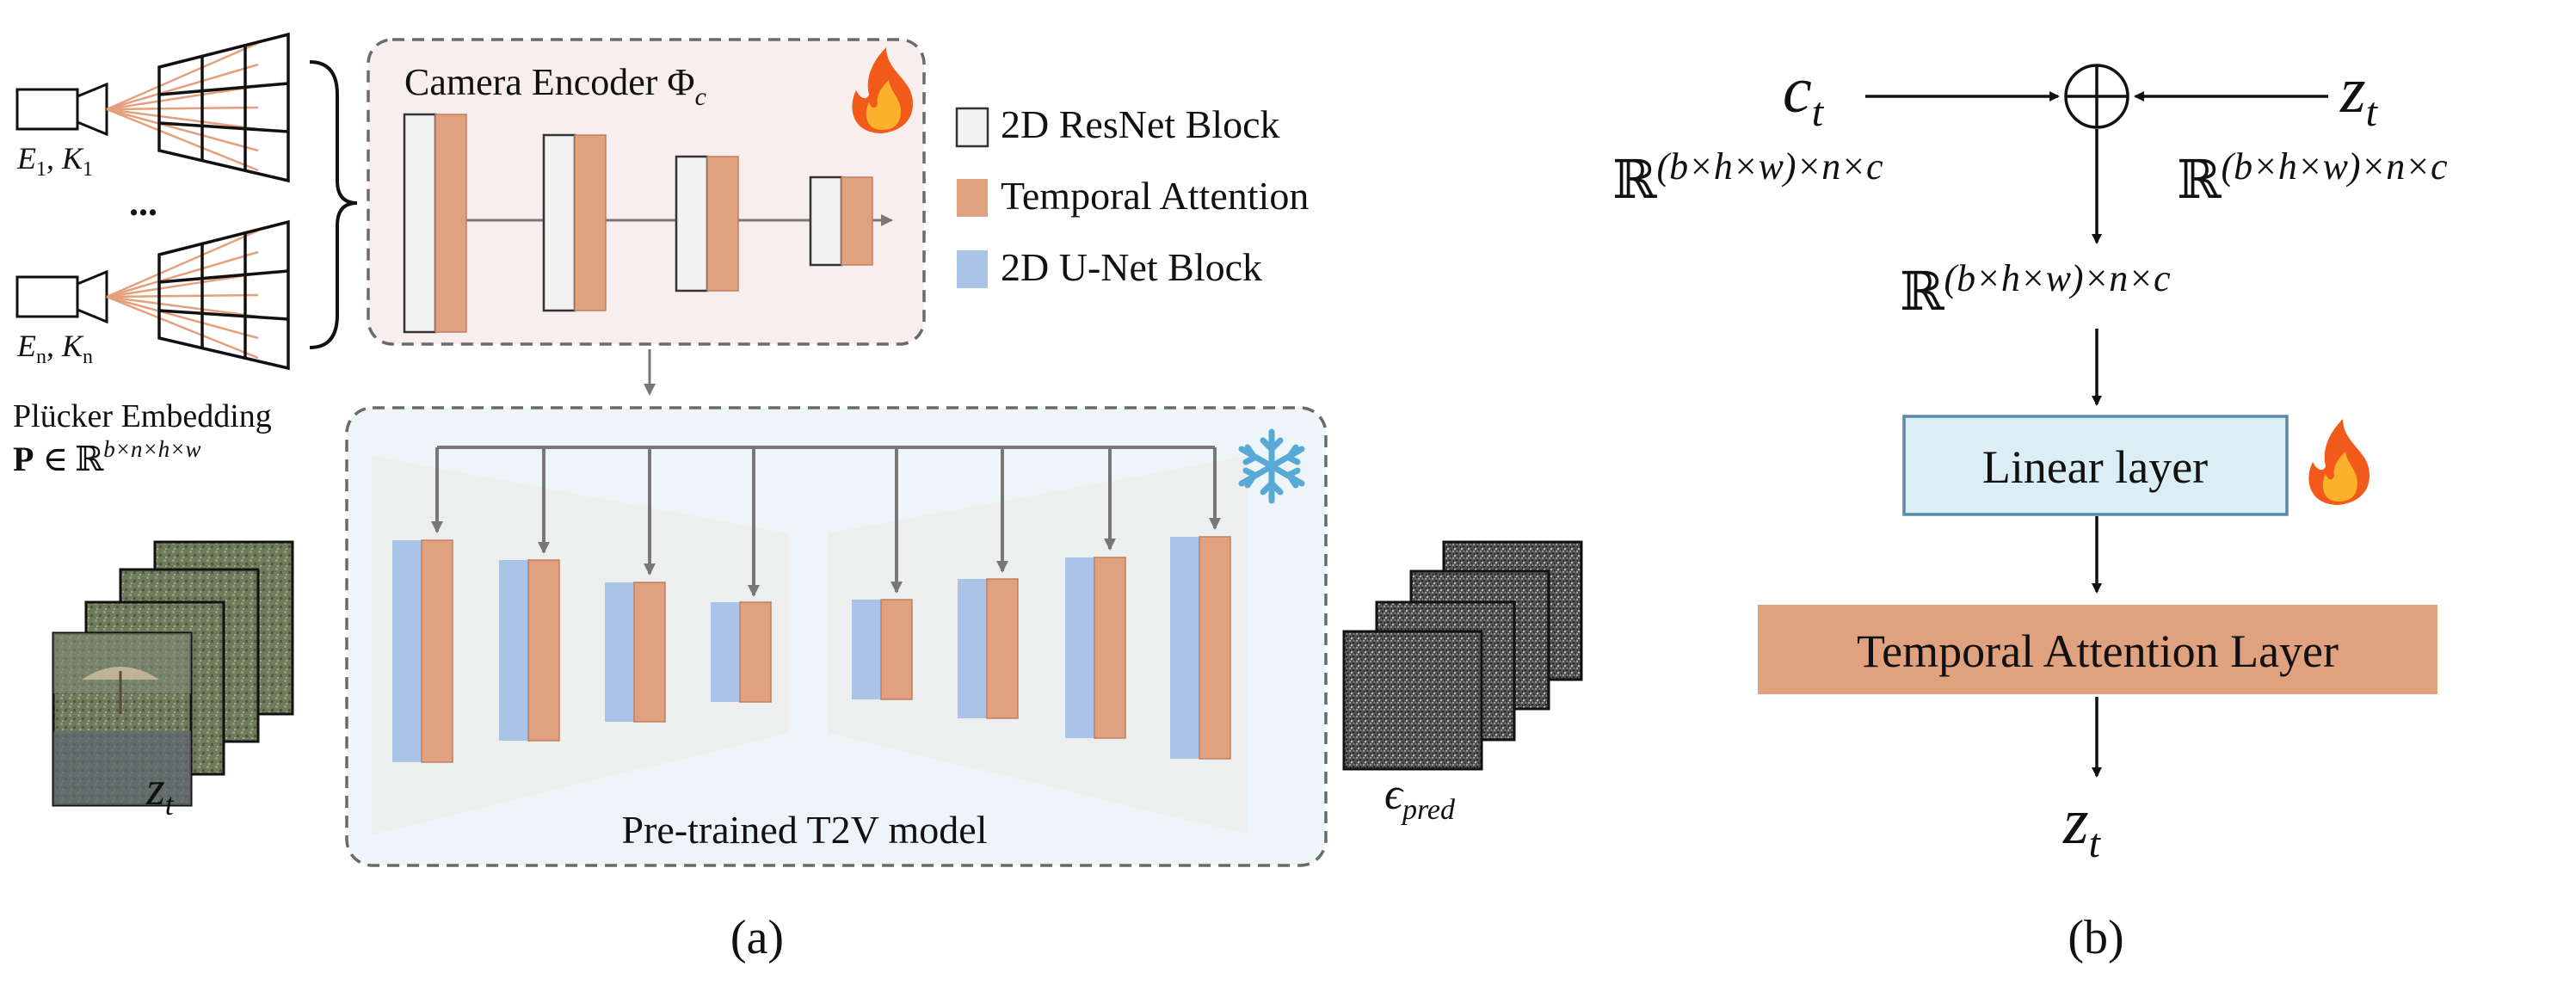 This screenshot has width=2576, height=985. I want to click on linear-layer-box, so click(2095, 465).